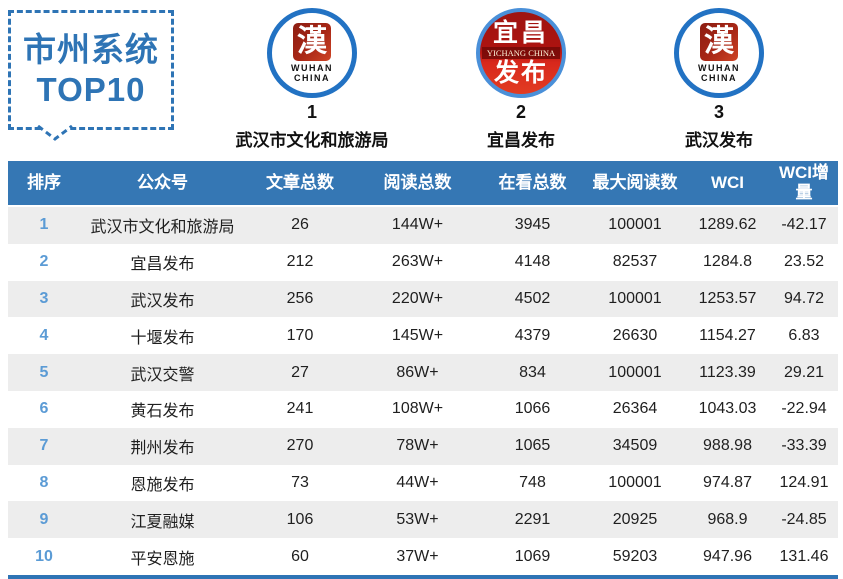 The height and width of the screenshot is (579, 843). Describe the element at coordinates (44, 482) in the screenshot. I see `cell-rank: 8` at that location.